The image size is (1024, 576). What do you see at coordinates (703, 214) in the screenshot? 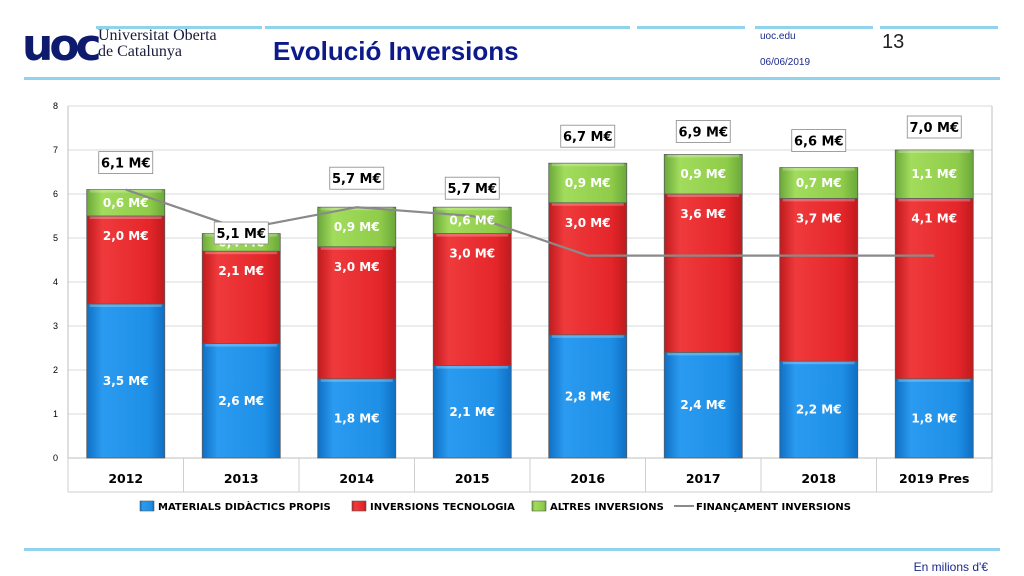
I see `data-label-s1-5: 3,6 M€` at bounding box center [703, 214].